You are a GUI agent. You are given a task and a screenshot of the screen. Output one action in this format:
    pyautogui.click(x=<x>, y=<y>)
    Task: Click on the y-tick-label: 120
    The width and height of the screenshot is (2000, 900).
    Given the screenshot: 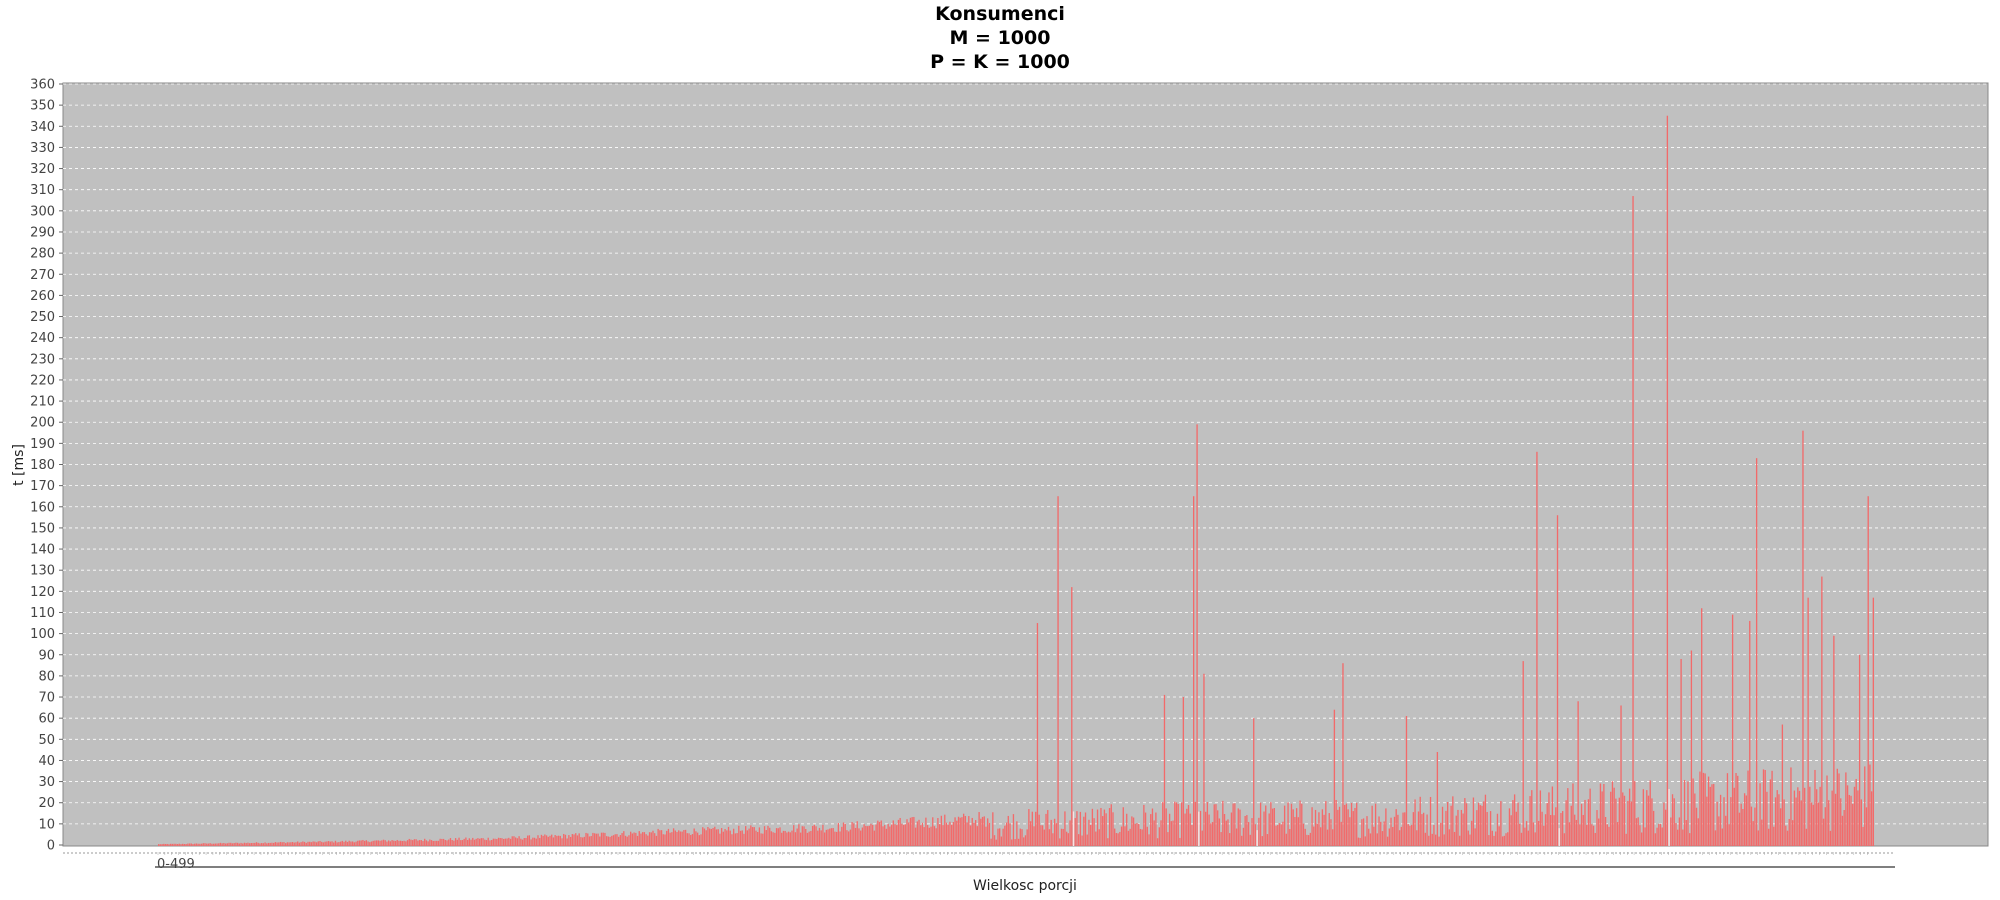 What is the action you would take?
    pyautogui.click(x=42, y=592)
    